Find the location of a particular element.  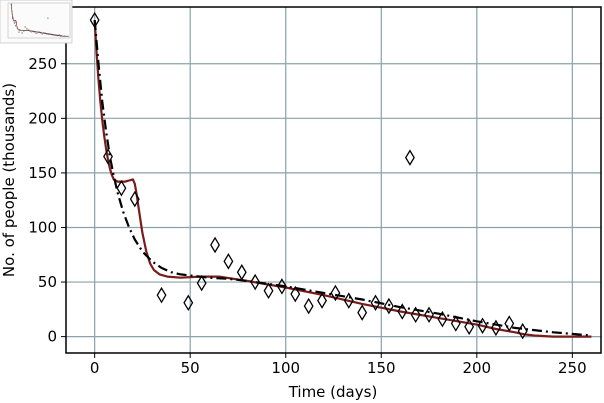

thumbnail-preview is located at coordinates (36, 22).